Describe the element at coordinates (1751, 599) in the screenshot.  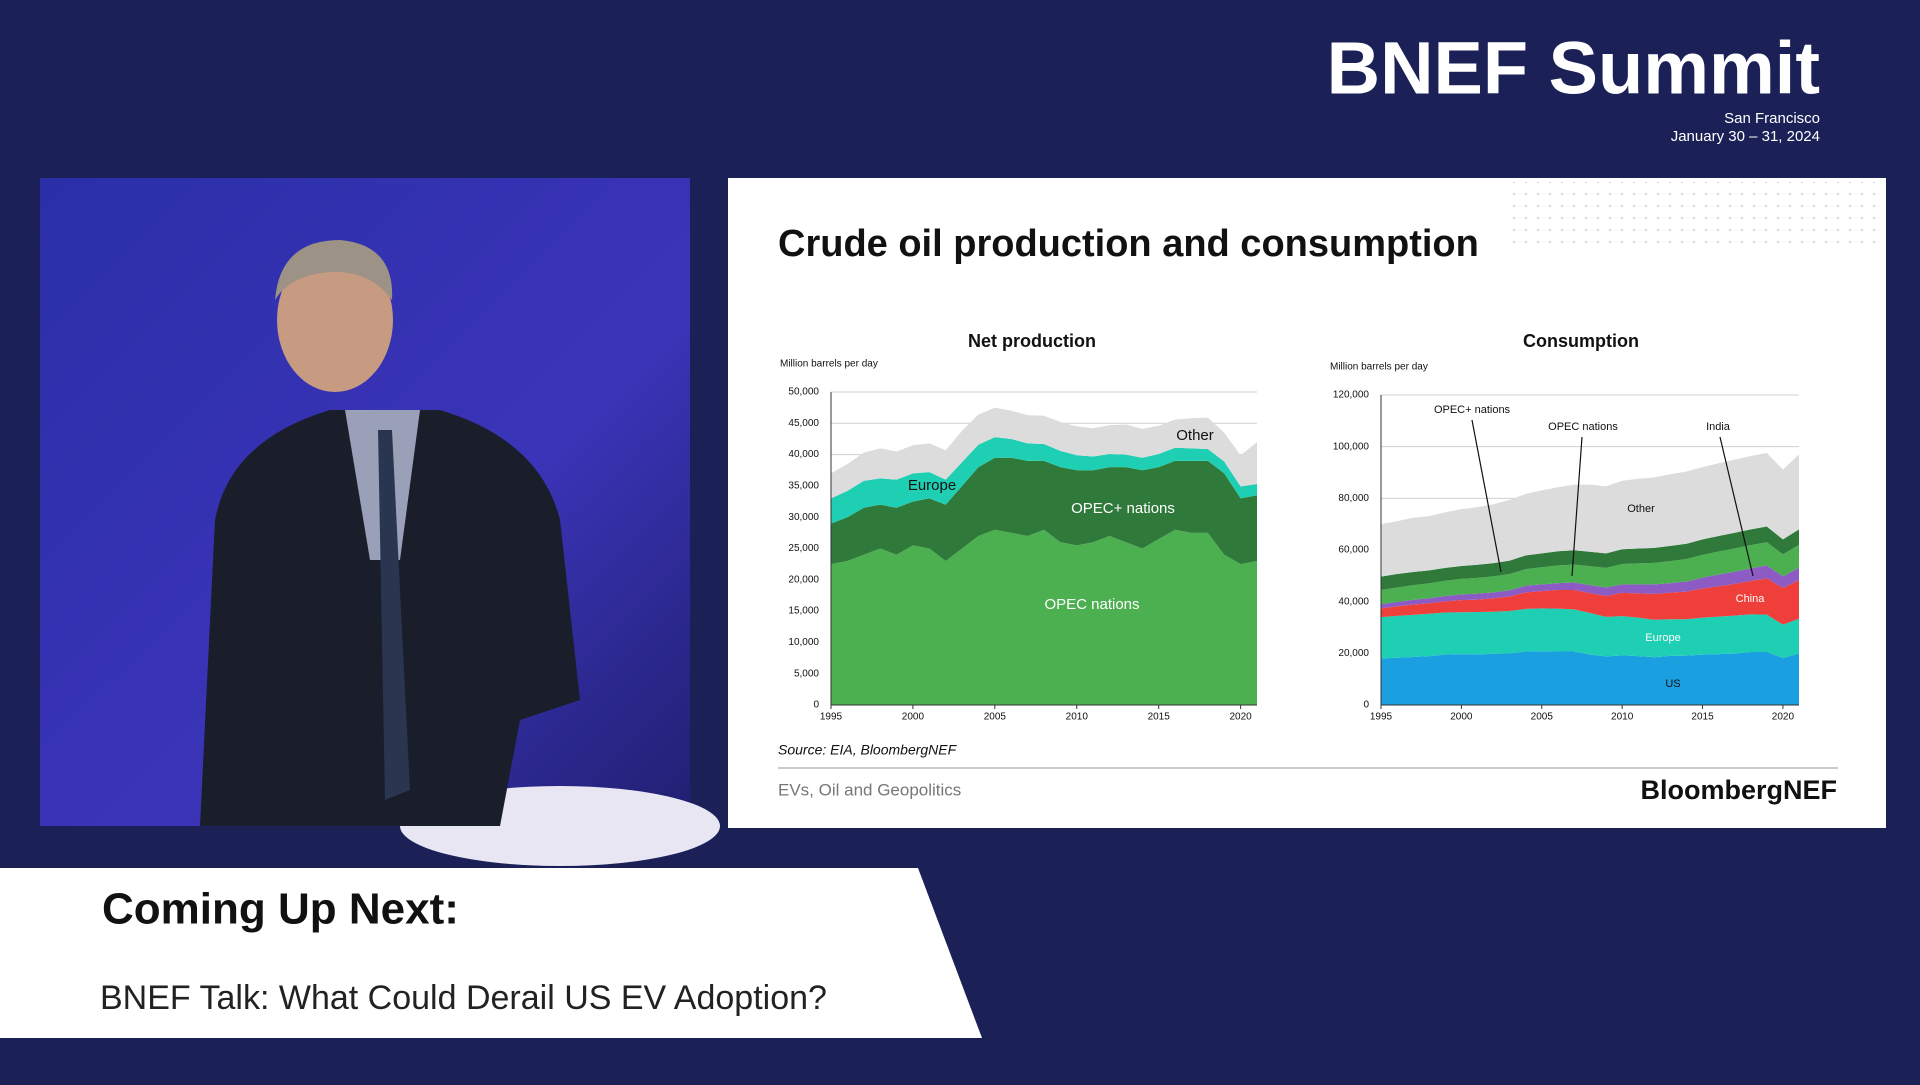
I see `series-label: China` at that location.